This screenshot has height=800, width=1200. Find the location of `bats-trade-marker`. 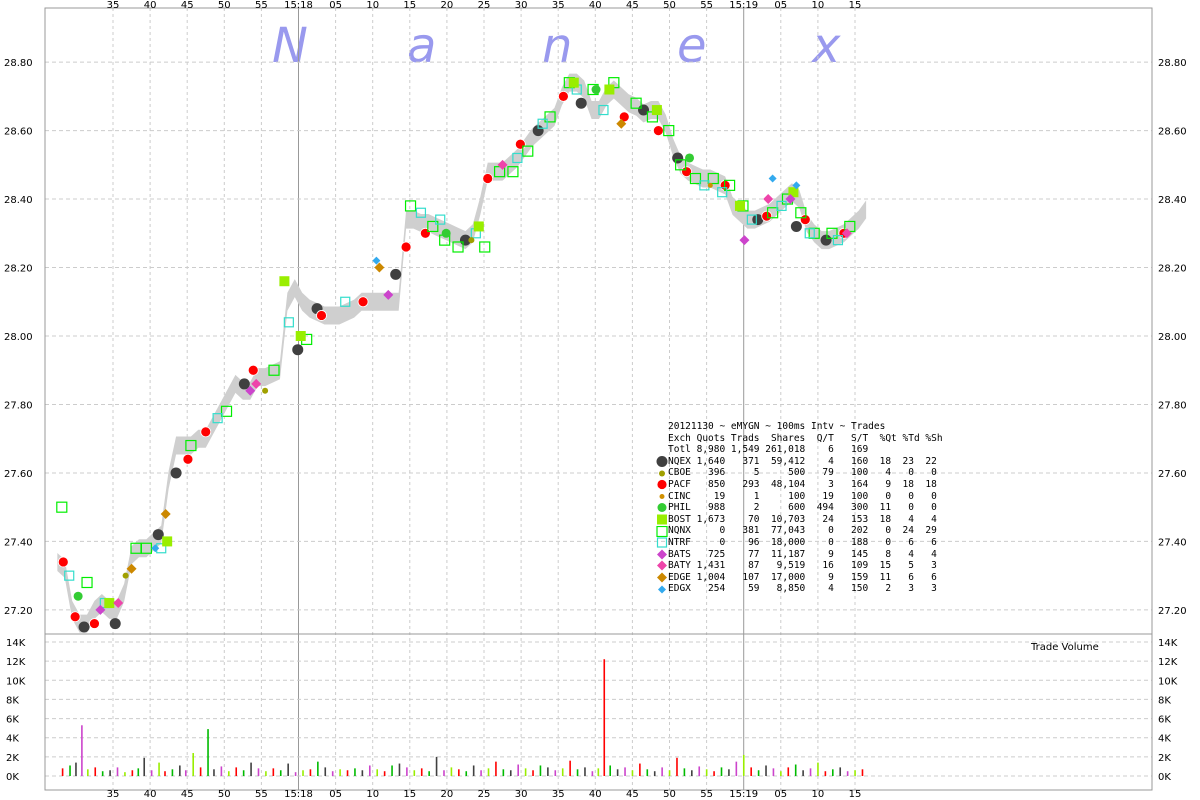

bats-trade-marker is located at coordinates (250, 390).